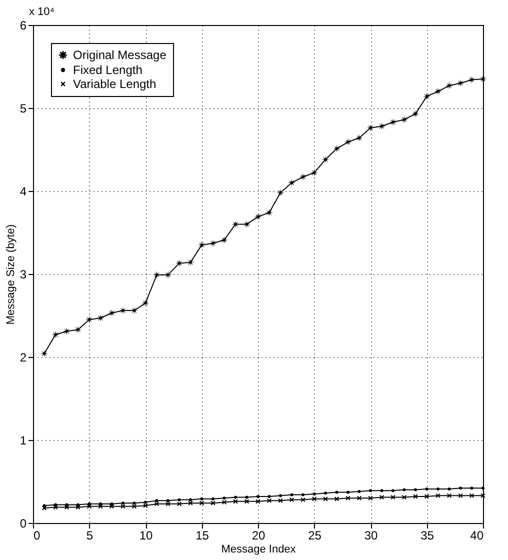 The width and height of the screenshot is (508, 560). Describe the element at coordinates (10, 274) in the screenshot. I see `y-axis-title: Message Size (byte)` at that location.